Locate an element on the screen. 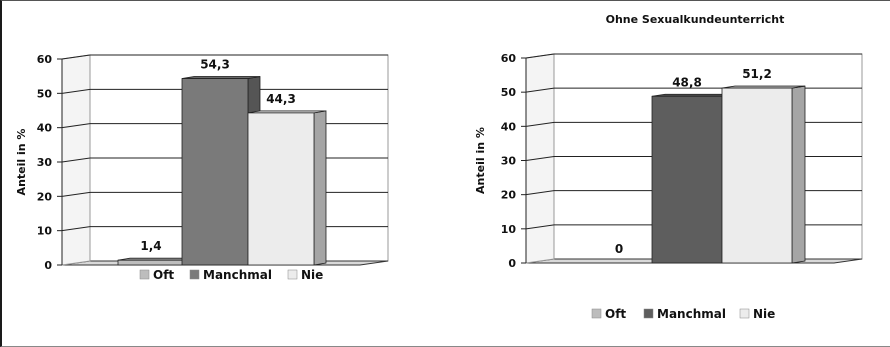 The width and height of the screenshot is (890, 347). data-label: 51,2 is located at coordinates (757, 74).